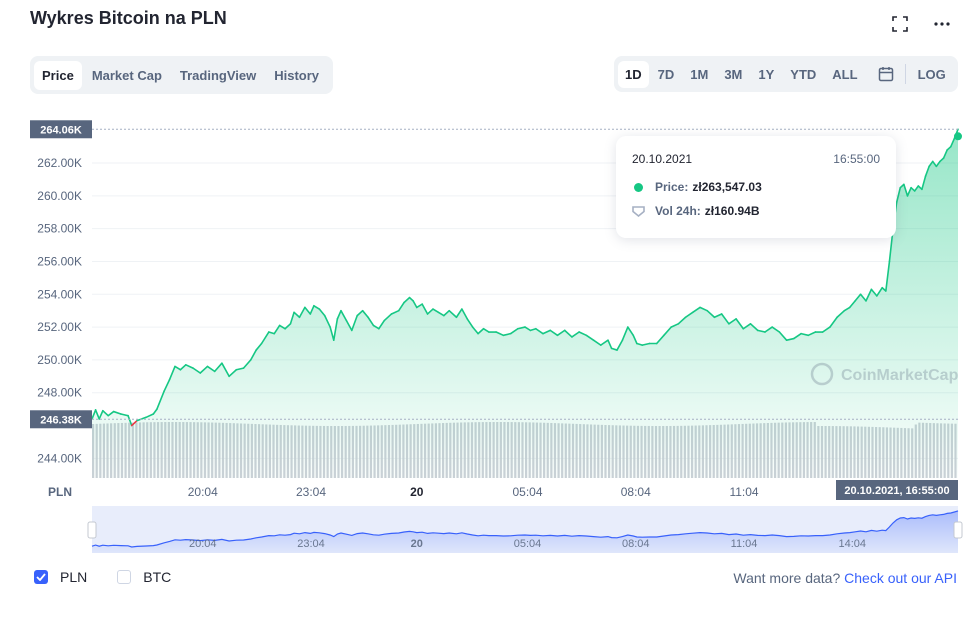  I want to click on legend-label-btc: BTC, so click(157, 577).